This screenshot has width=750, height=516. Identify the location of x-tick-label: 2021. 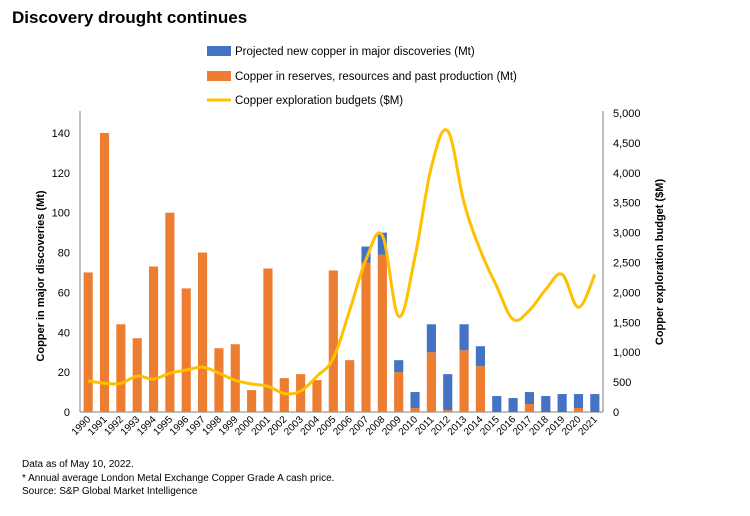
(588, 426).